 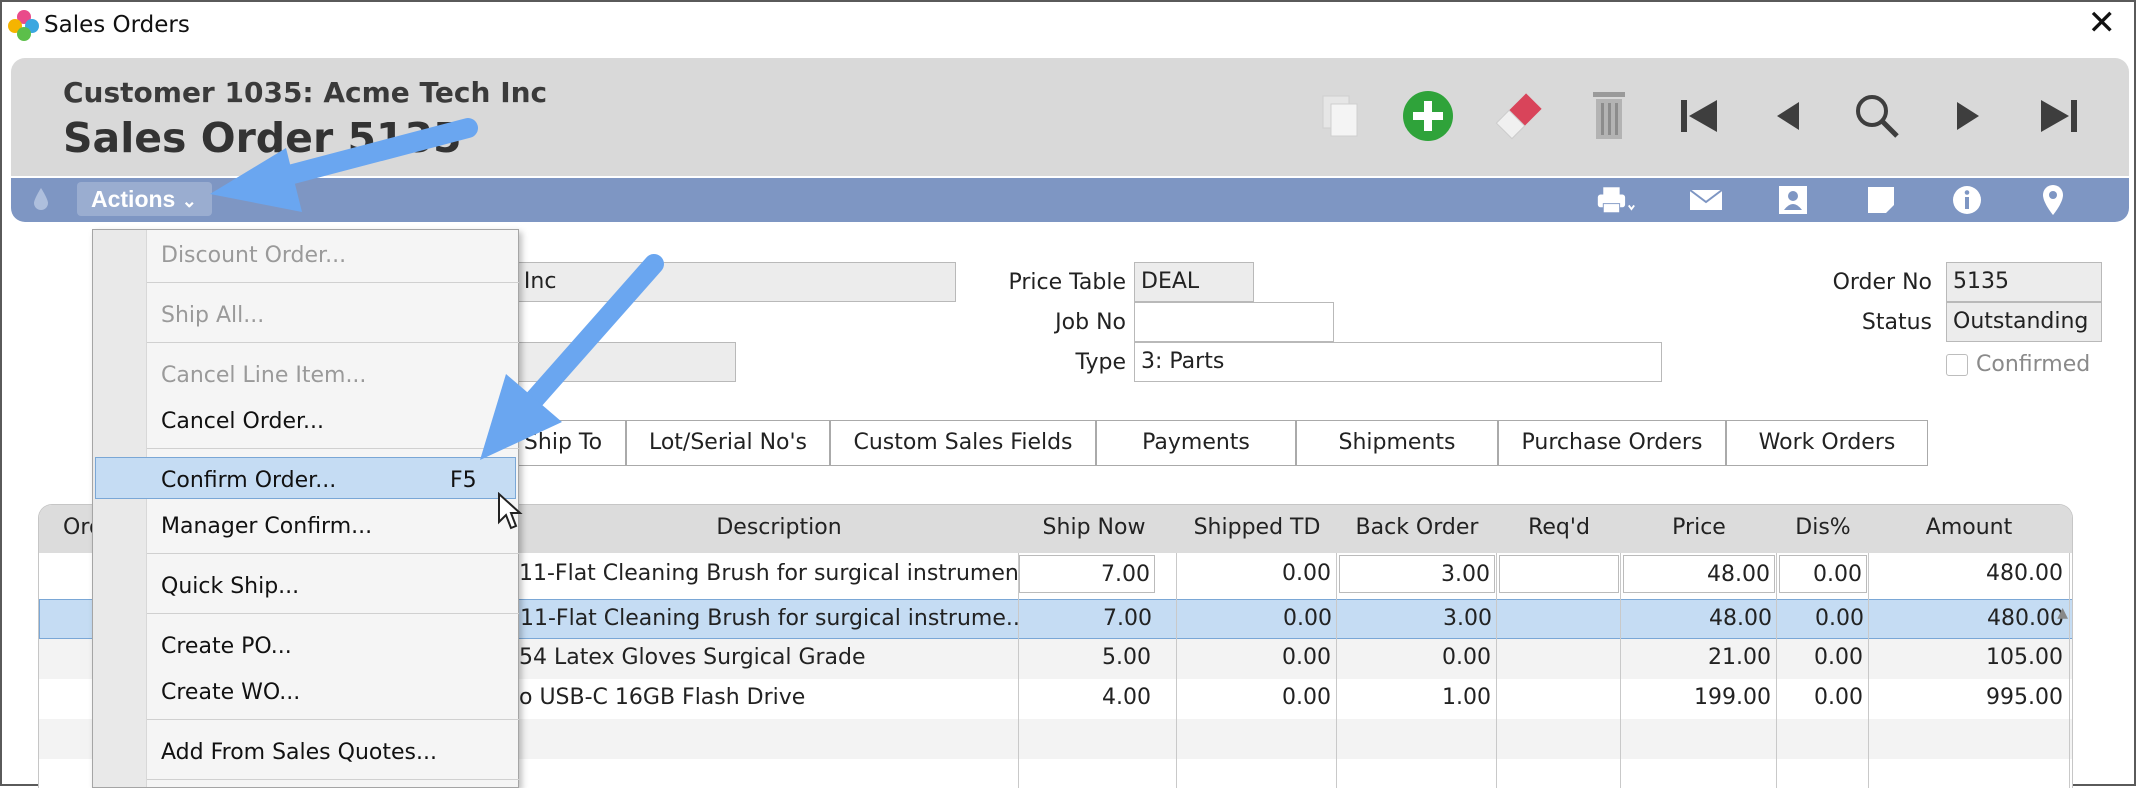 I want to click on type-label: Type, so click(x=1100, y=362).